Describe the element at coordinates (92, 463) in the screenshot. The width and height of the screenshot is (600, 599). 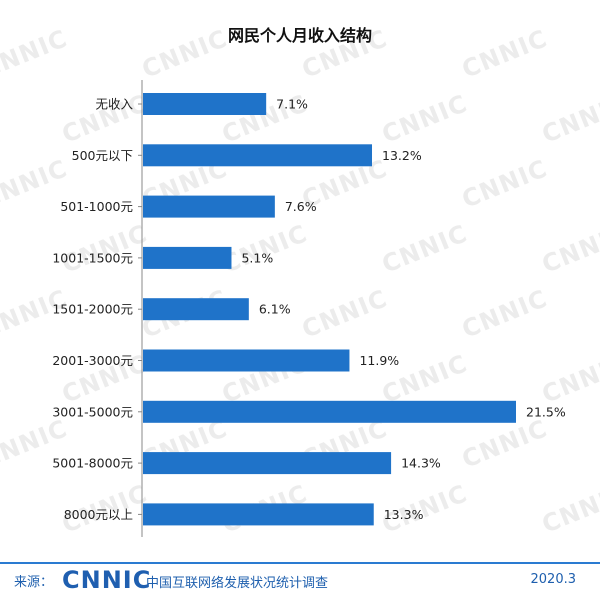
I see `category-label: 5001-8000元` at that location.